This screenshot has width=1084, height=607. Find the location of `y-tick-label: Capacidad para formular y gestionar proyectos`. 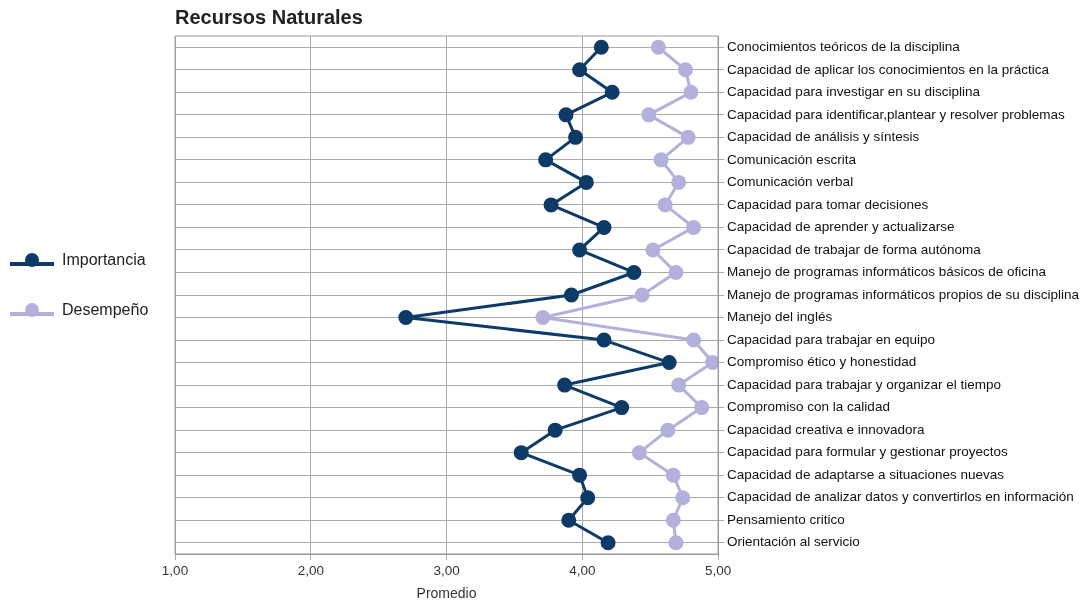

y-tick-label: Capacidad para formular y gestionar proyectos is located at coordinates (867, 452).